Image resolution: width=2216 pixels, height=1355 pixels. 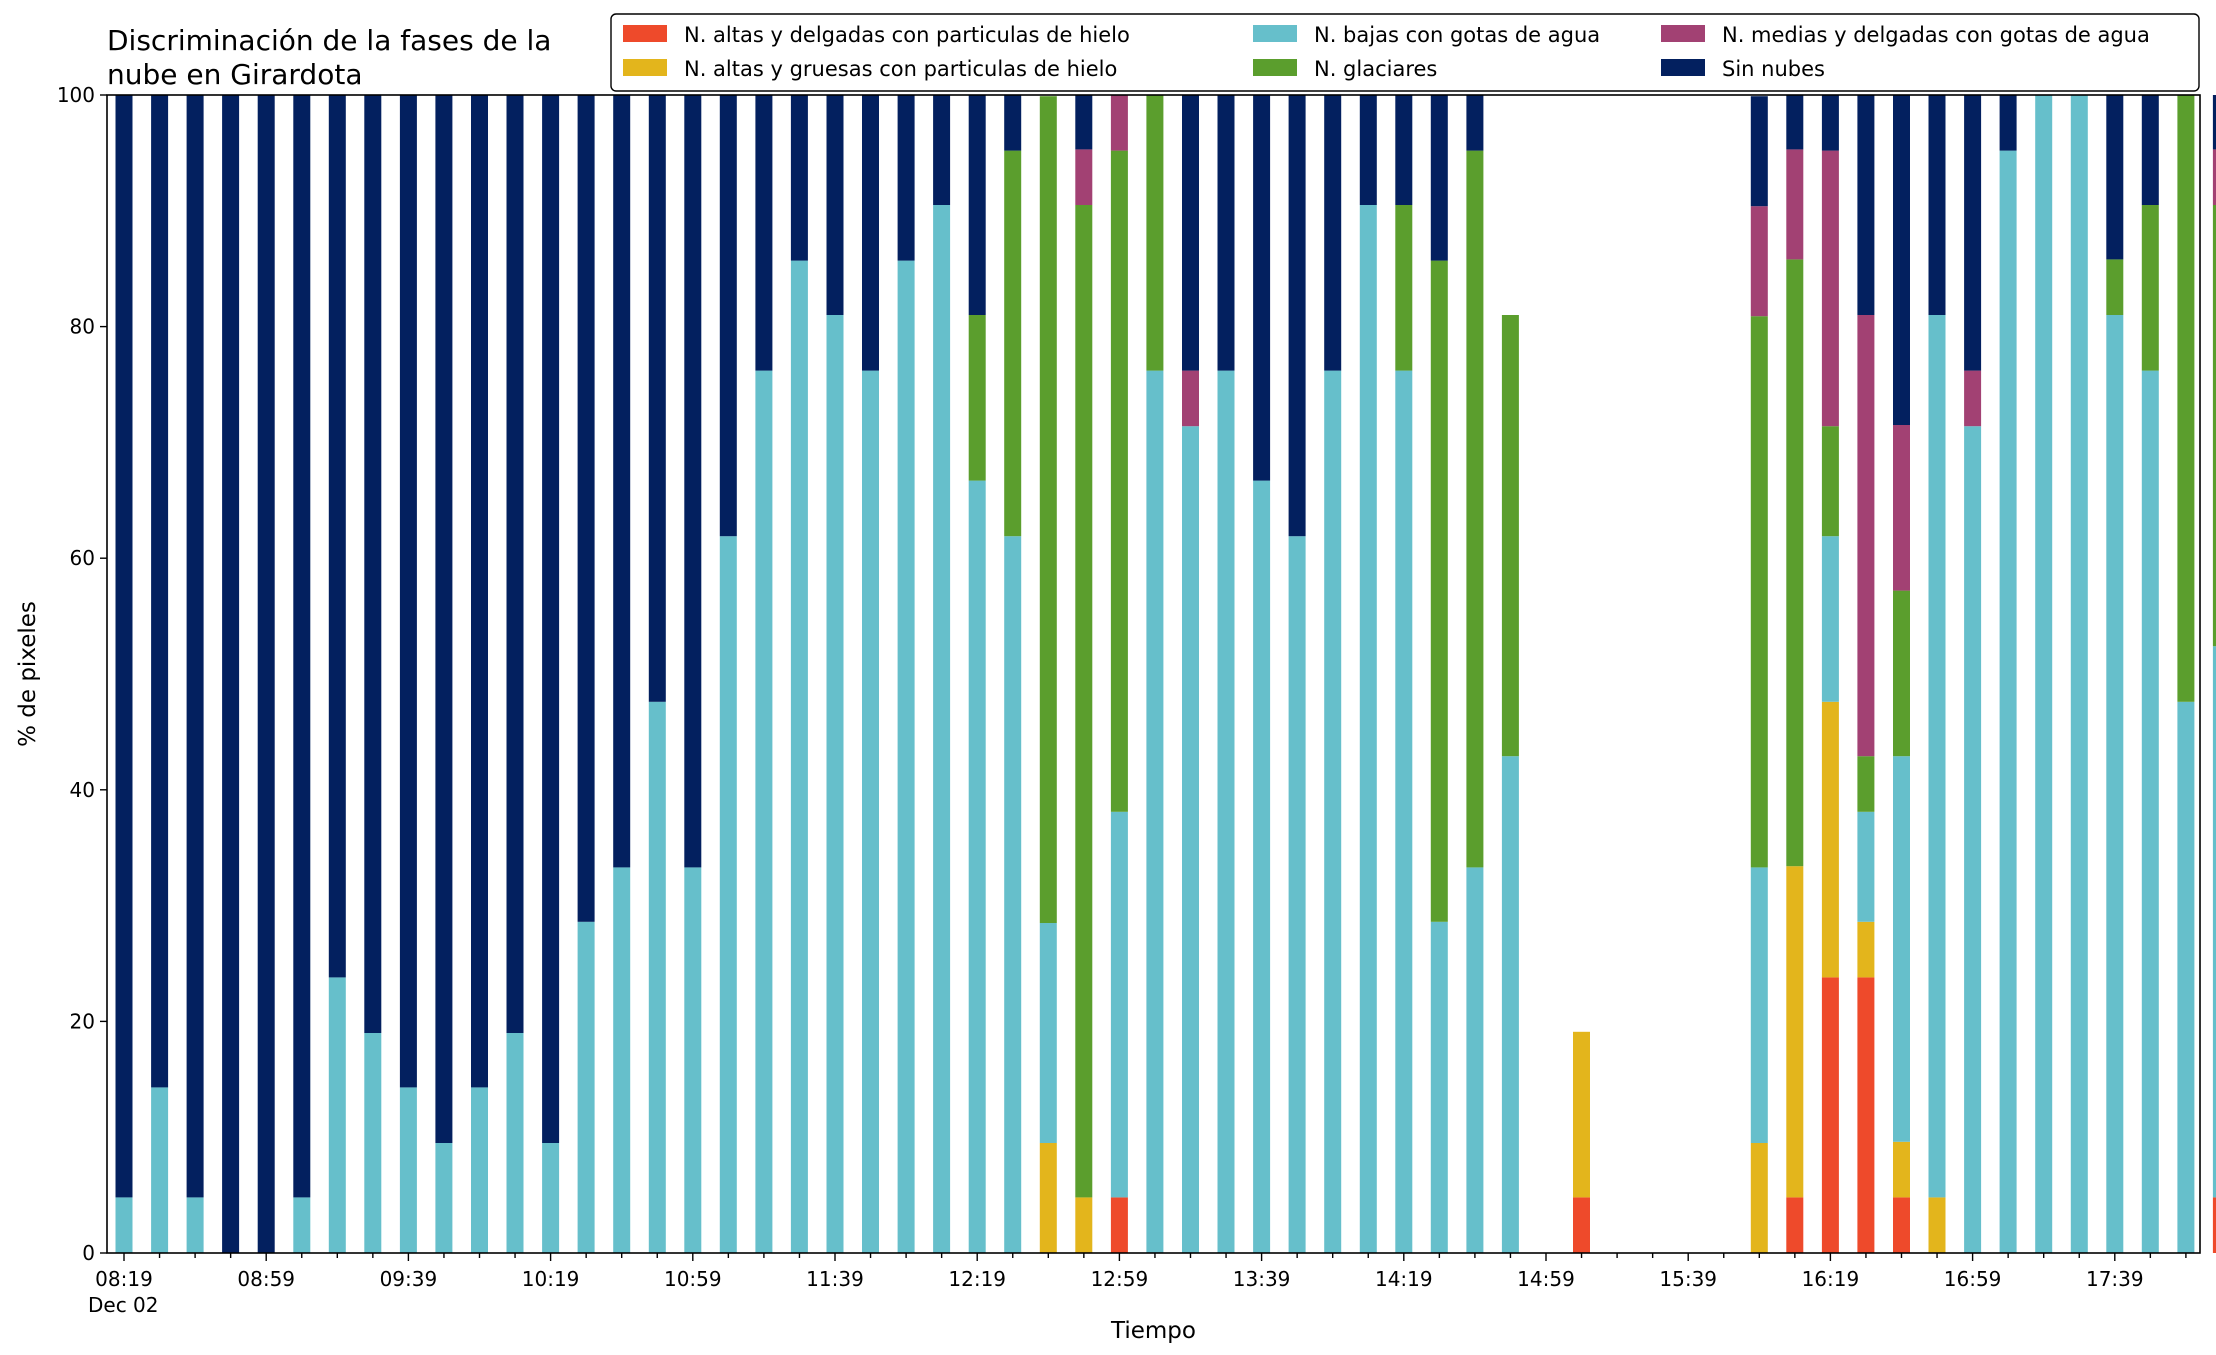 I want to click on chart-title-line2: nube en Girardota, so click(x=234, y=74).